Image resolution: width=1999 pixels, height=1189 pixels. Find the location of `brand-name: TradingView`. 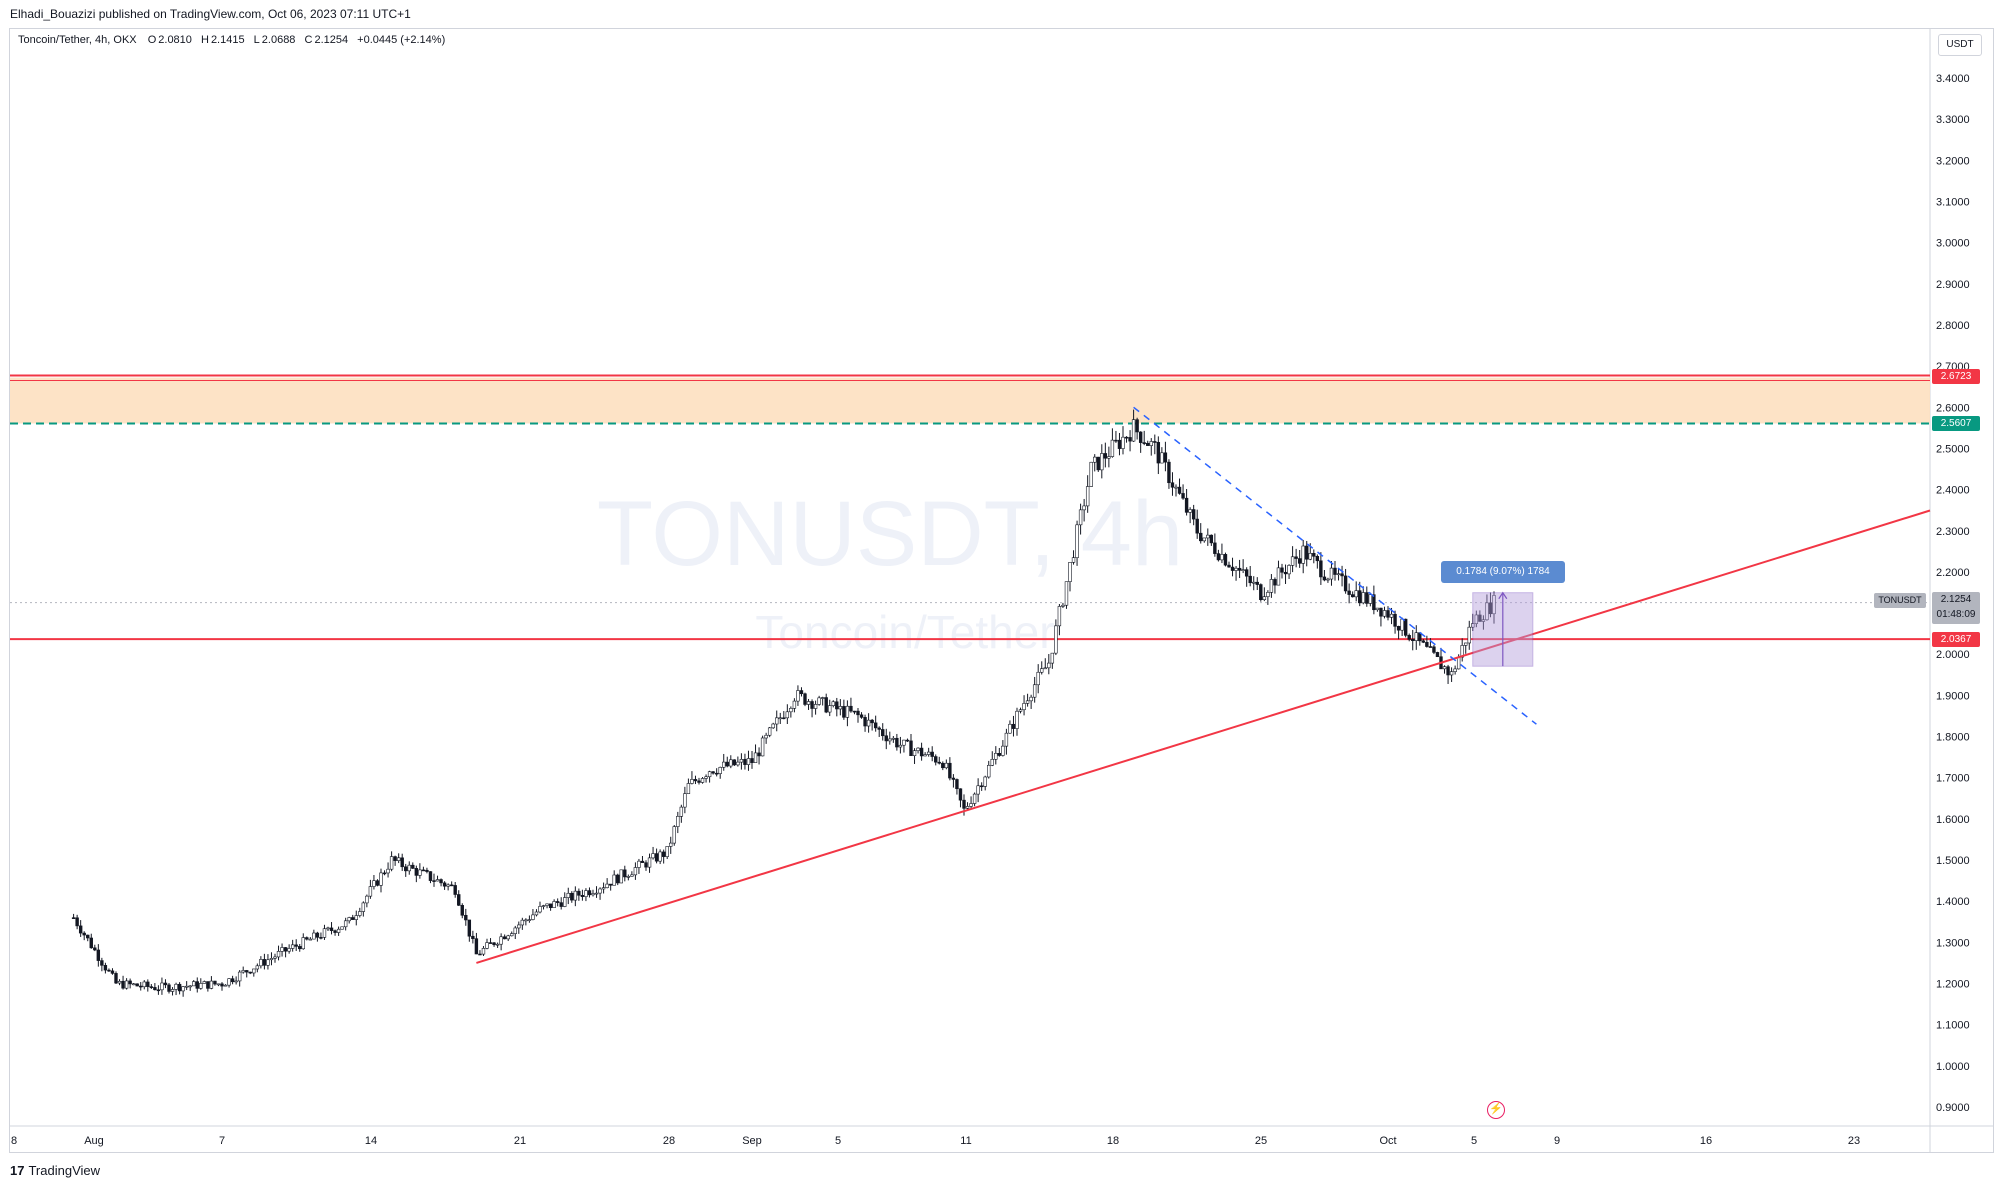

brand-name: TradingView is located at coordinates (64, 1170).